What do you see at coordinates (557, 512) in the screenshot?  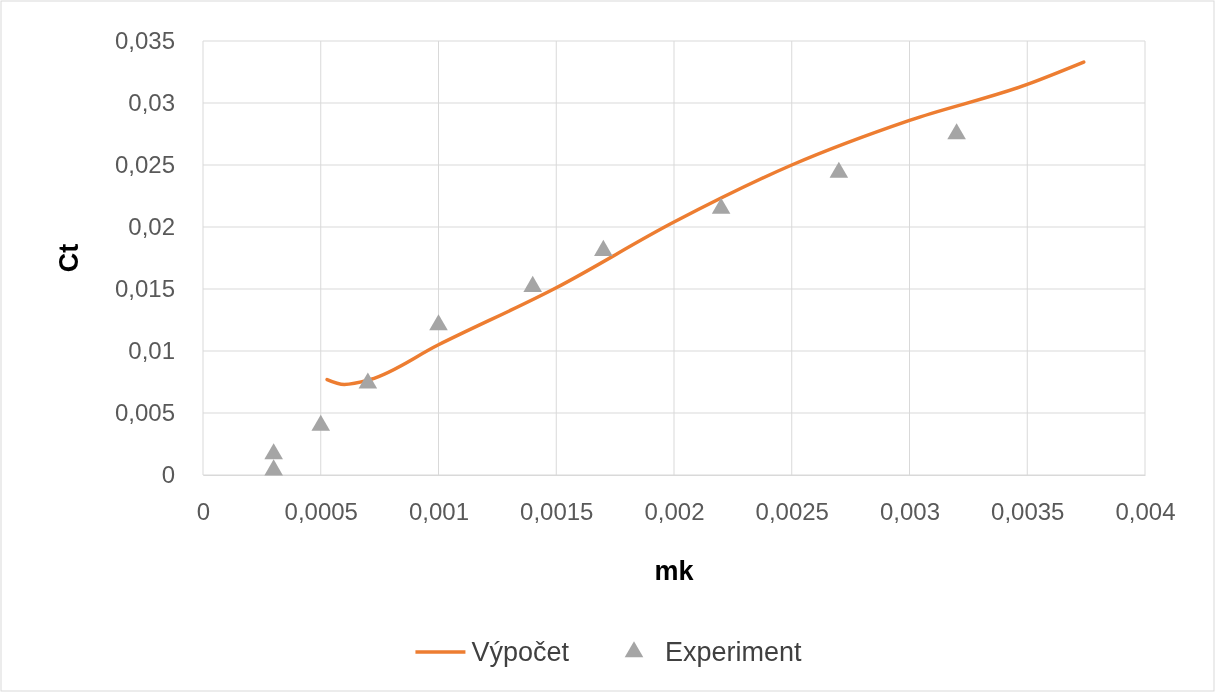 I see `x-tick-label: 0,0015` at bounding box center [557, 512].